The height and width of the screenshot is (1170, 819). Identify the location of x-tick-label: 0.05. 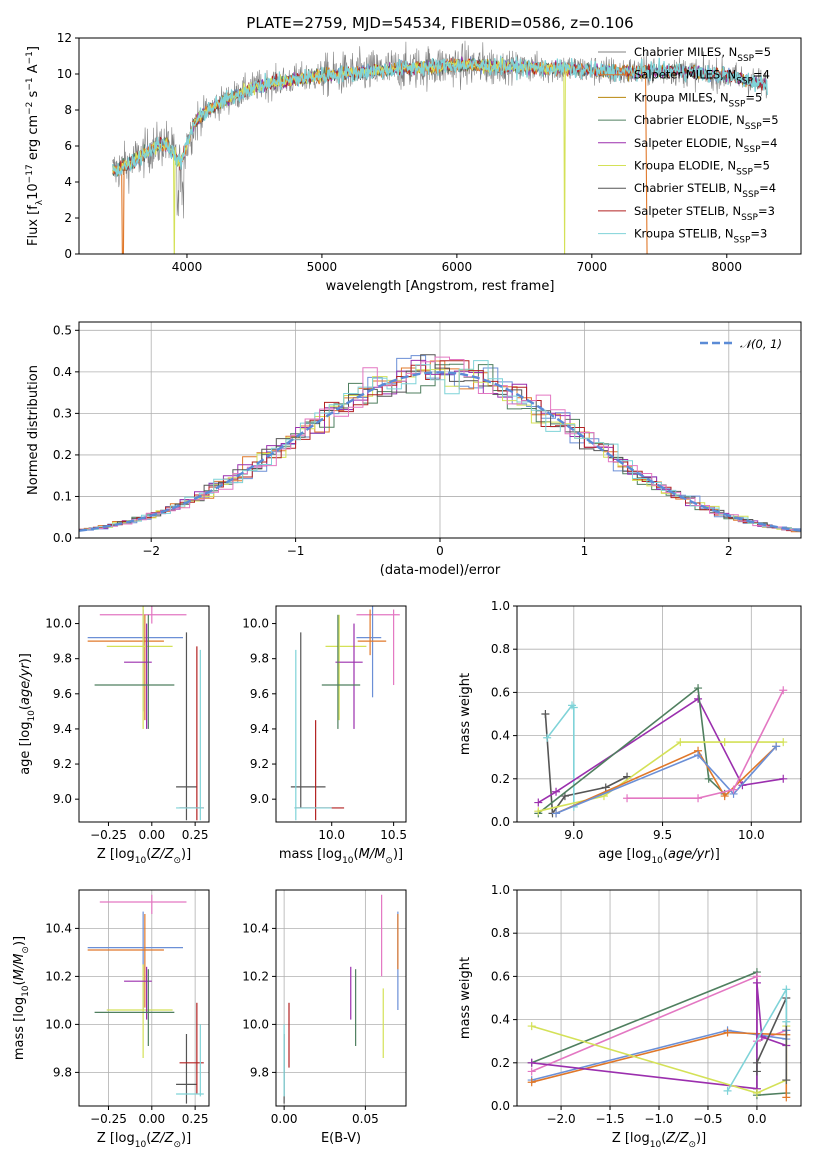
(365, 1119).